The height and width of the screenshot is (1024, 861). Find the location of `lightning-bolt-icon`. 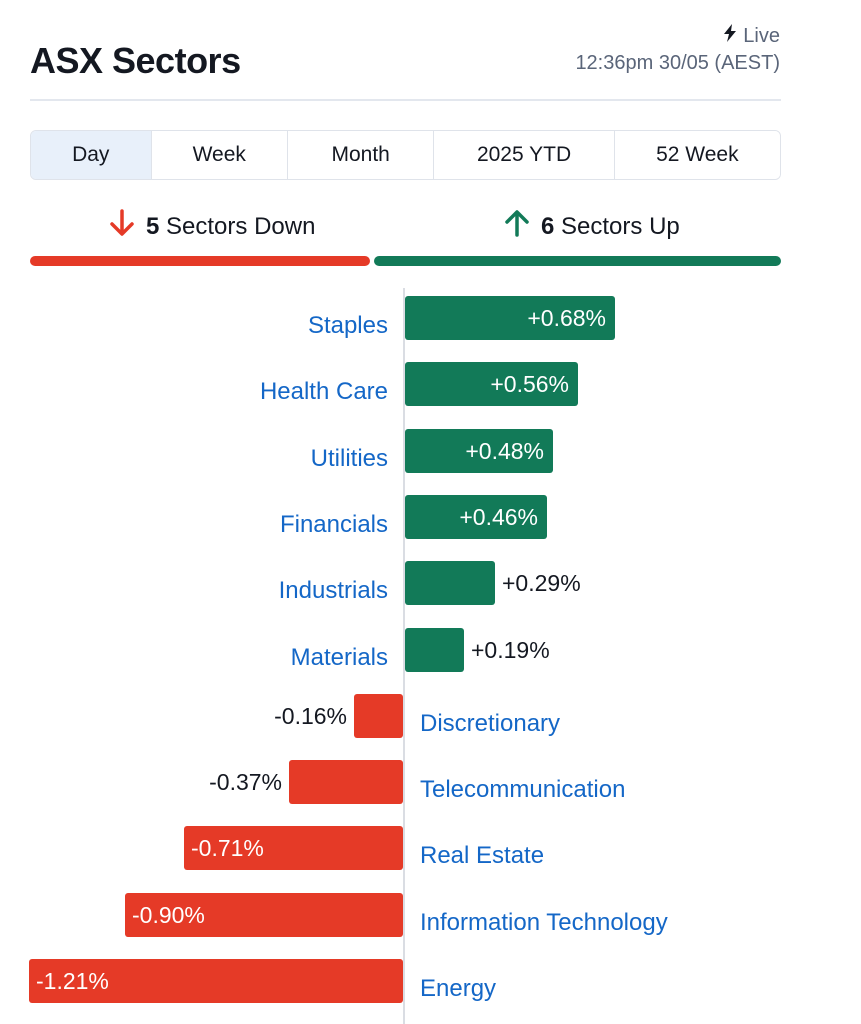

lightning-bolt-icon is located at coordinates (730, 36).